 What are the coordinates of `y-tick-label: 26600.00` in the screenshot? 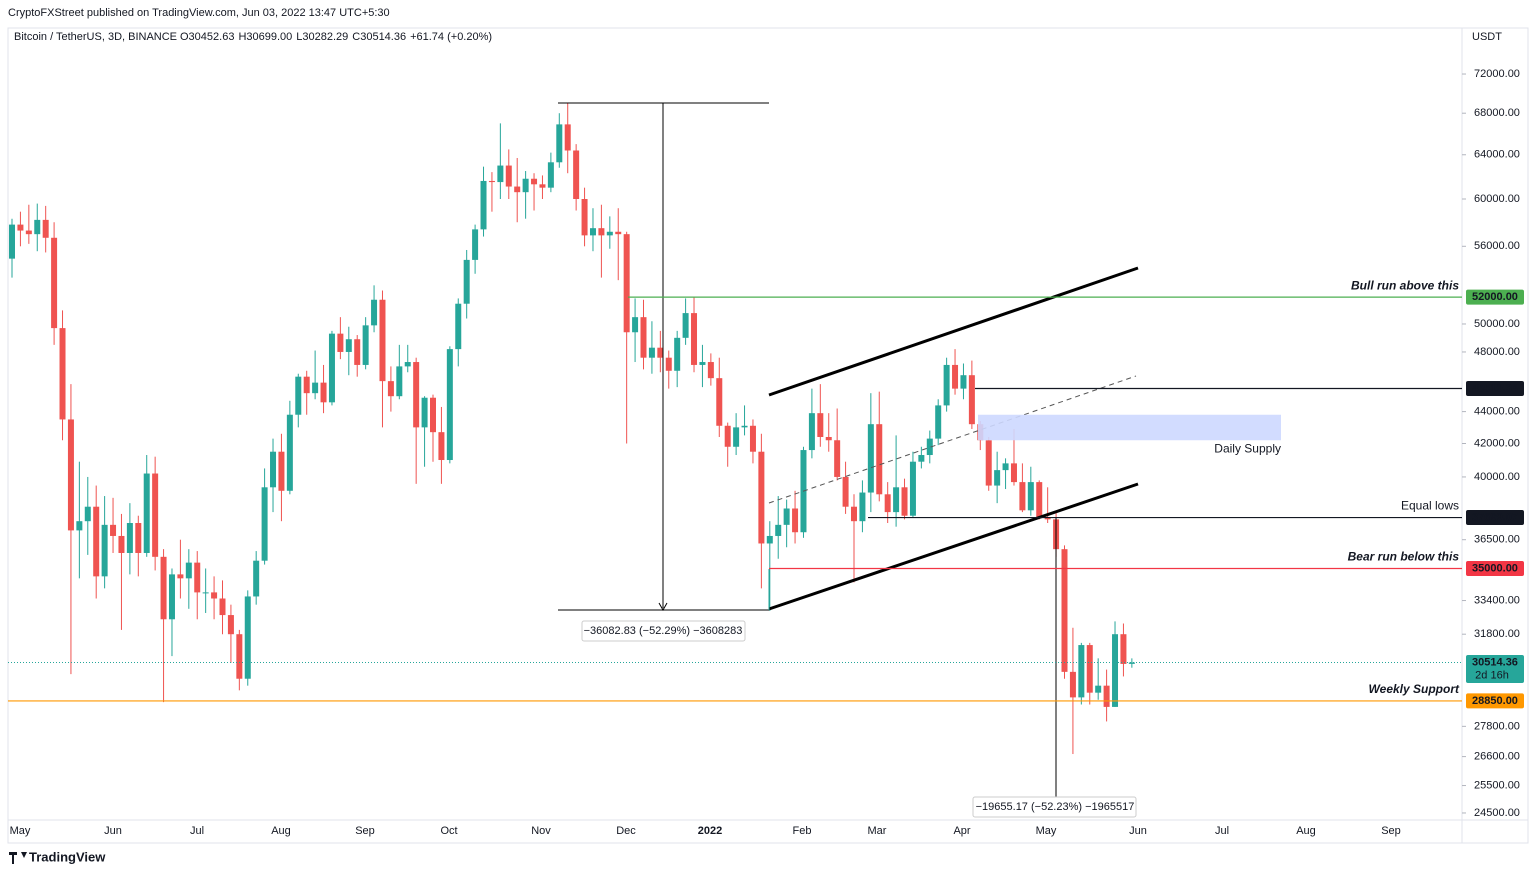 It's located at (1497, 757).